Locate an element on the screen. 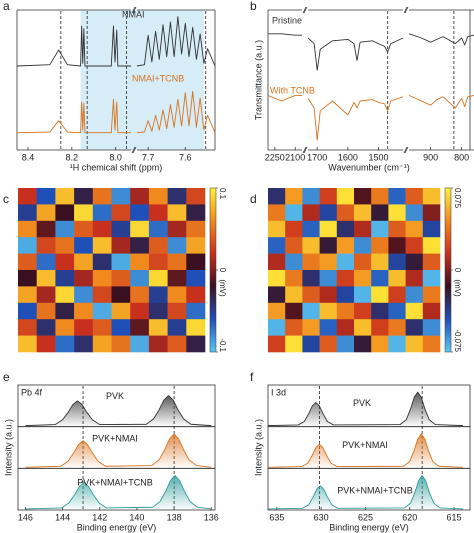 Image resolution: width=474 pixels, height=533 pixels. series-label: NMAI is located at coordinates (133, 14).